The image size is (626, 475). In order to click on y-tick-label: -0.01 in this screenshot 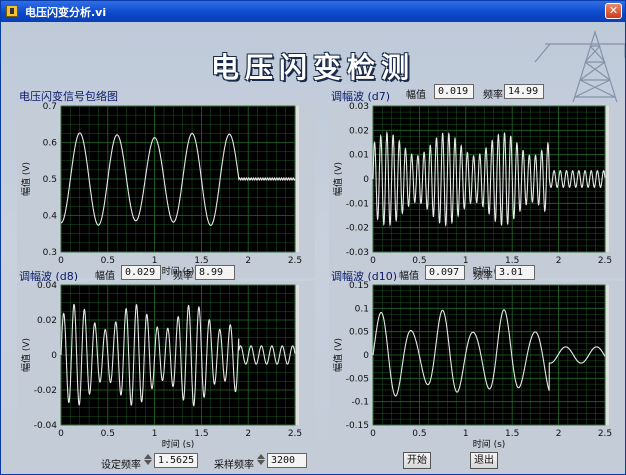, I will do `click(357, 204)`.